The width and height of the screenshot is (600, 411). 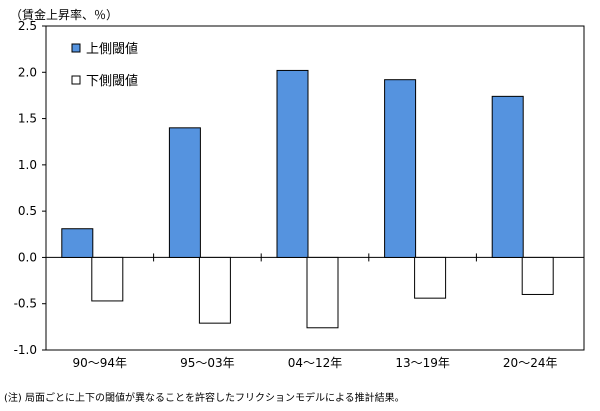 I want to click on y-tick-label: -0.5, so click(x=25, y=304).